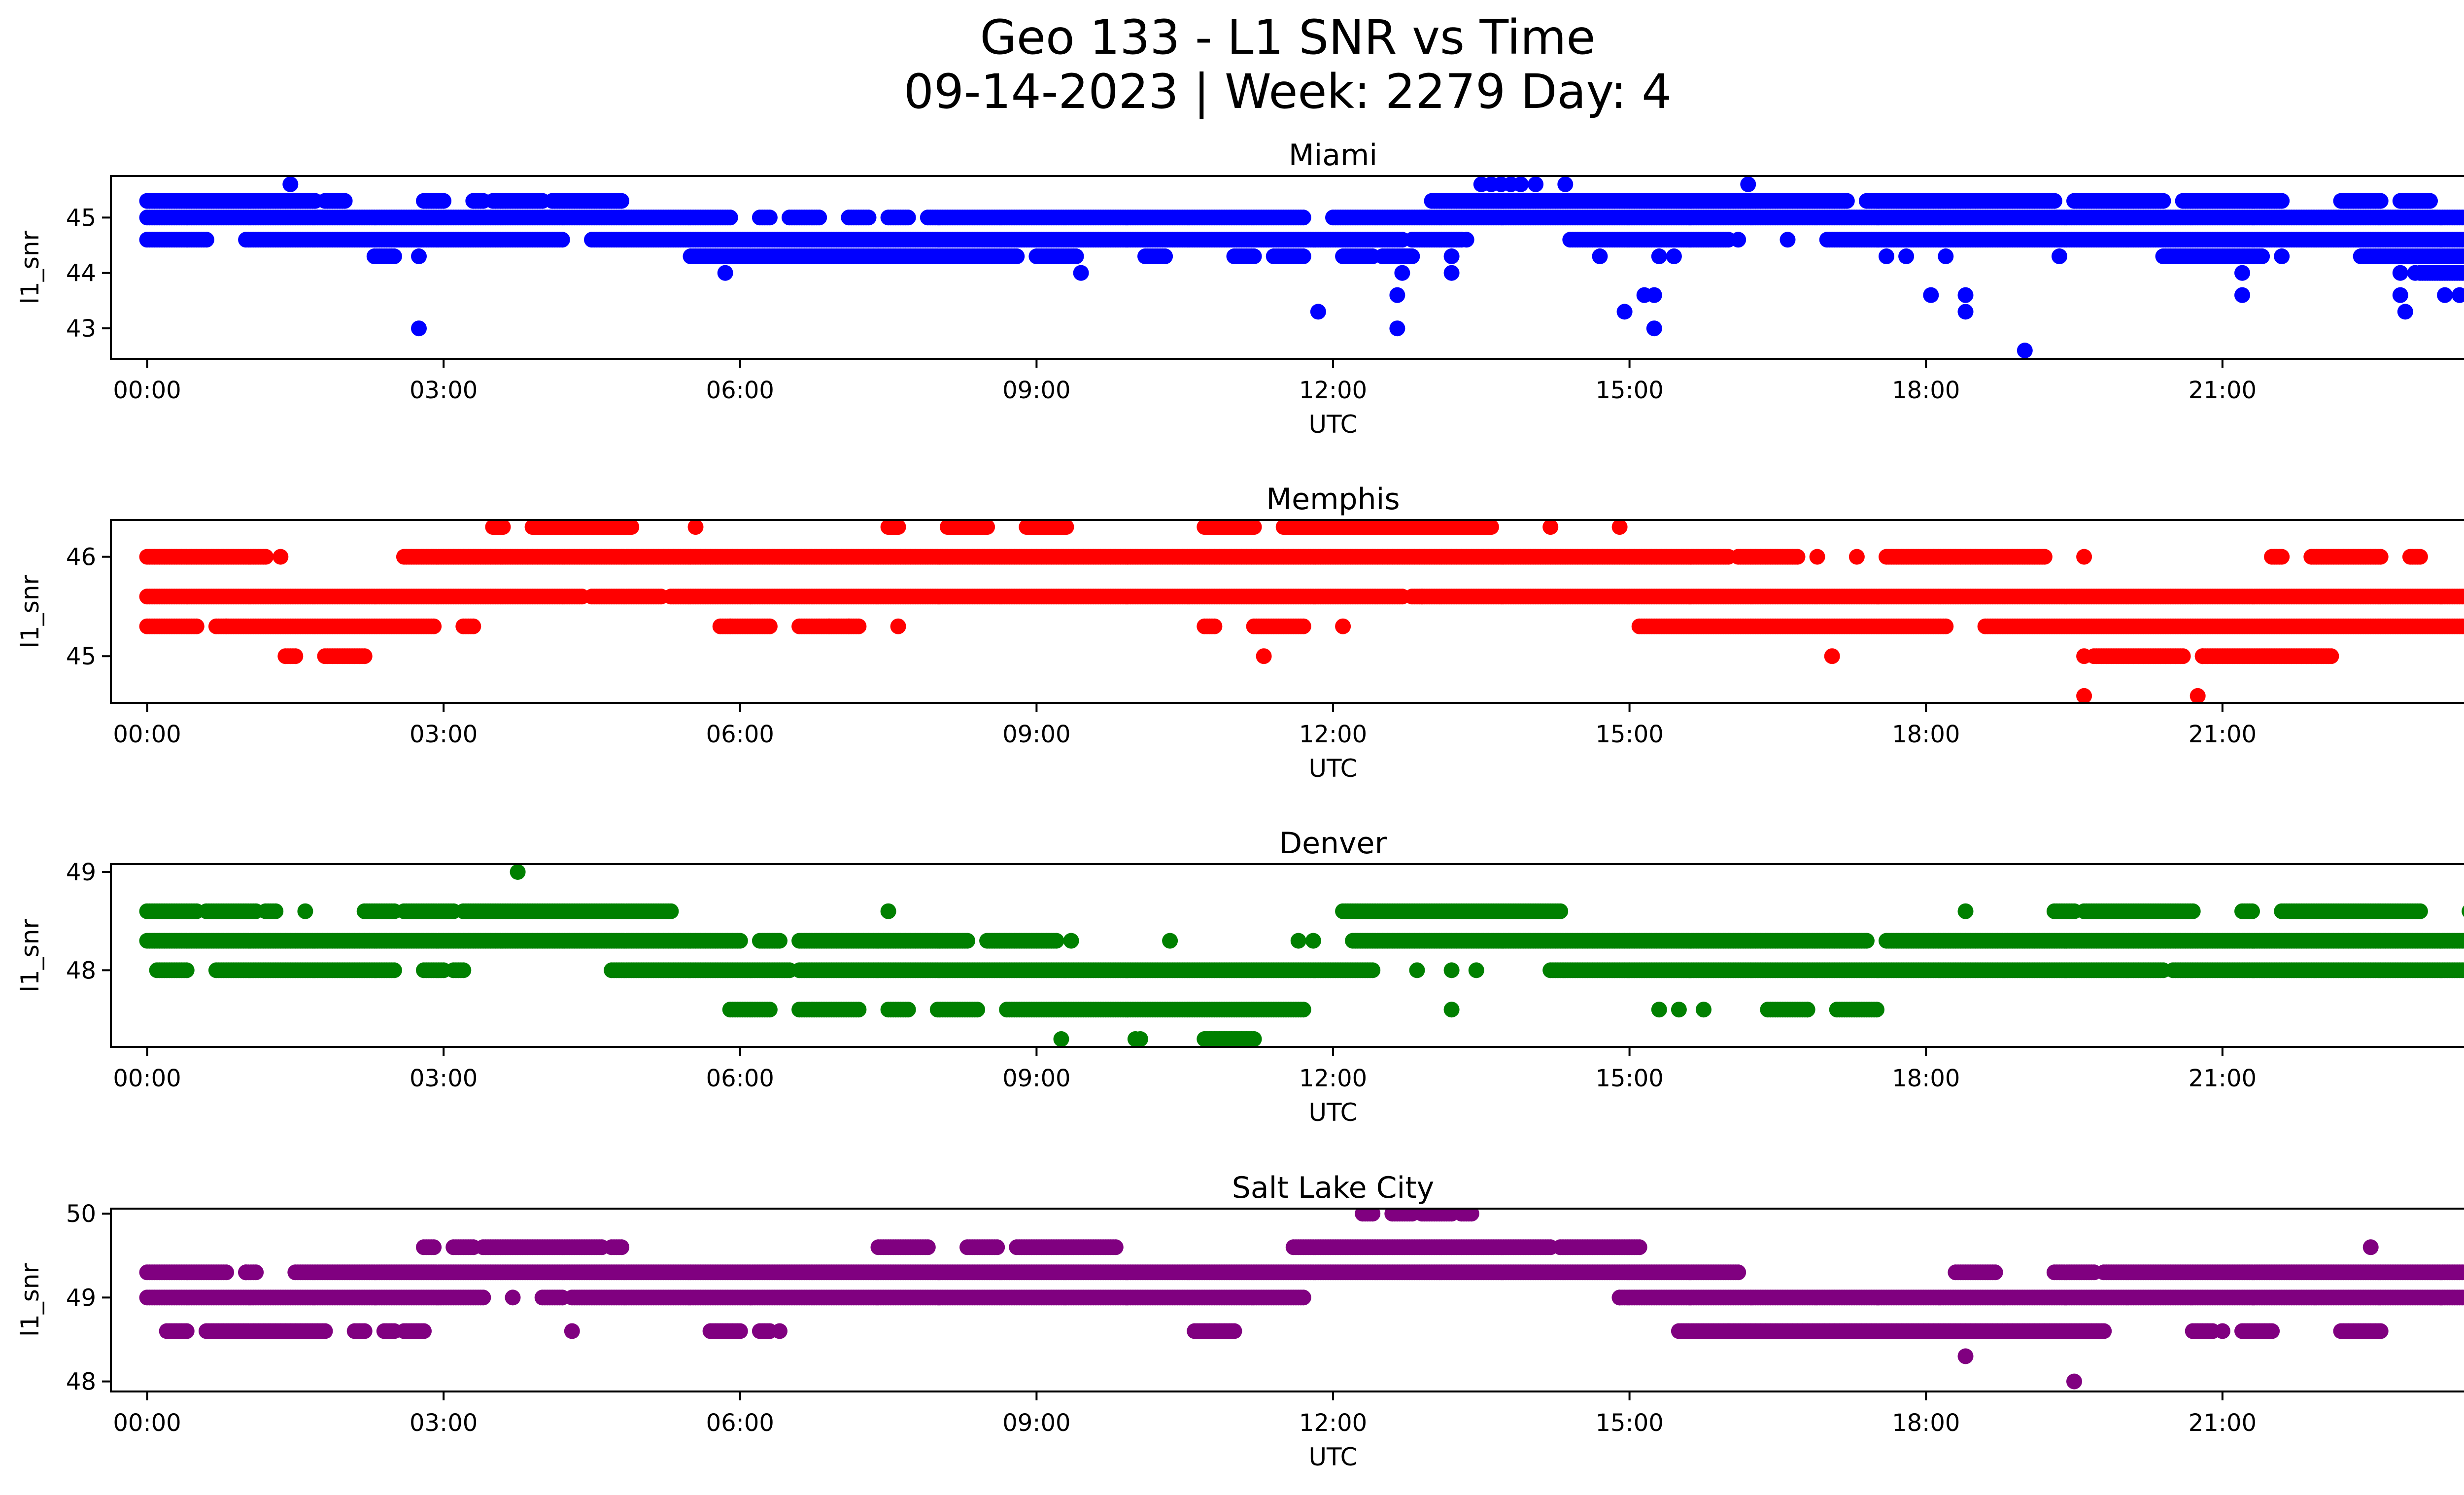 The image size is (2464, 1495). What do you see at coordinates (1301, 267) in the screenshot?
I see `scatter-series-miami` at bounding box center [1301, 267].